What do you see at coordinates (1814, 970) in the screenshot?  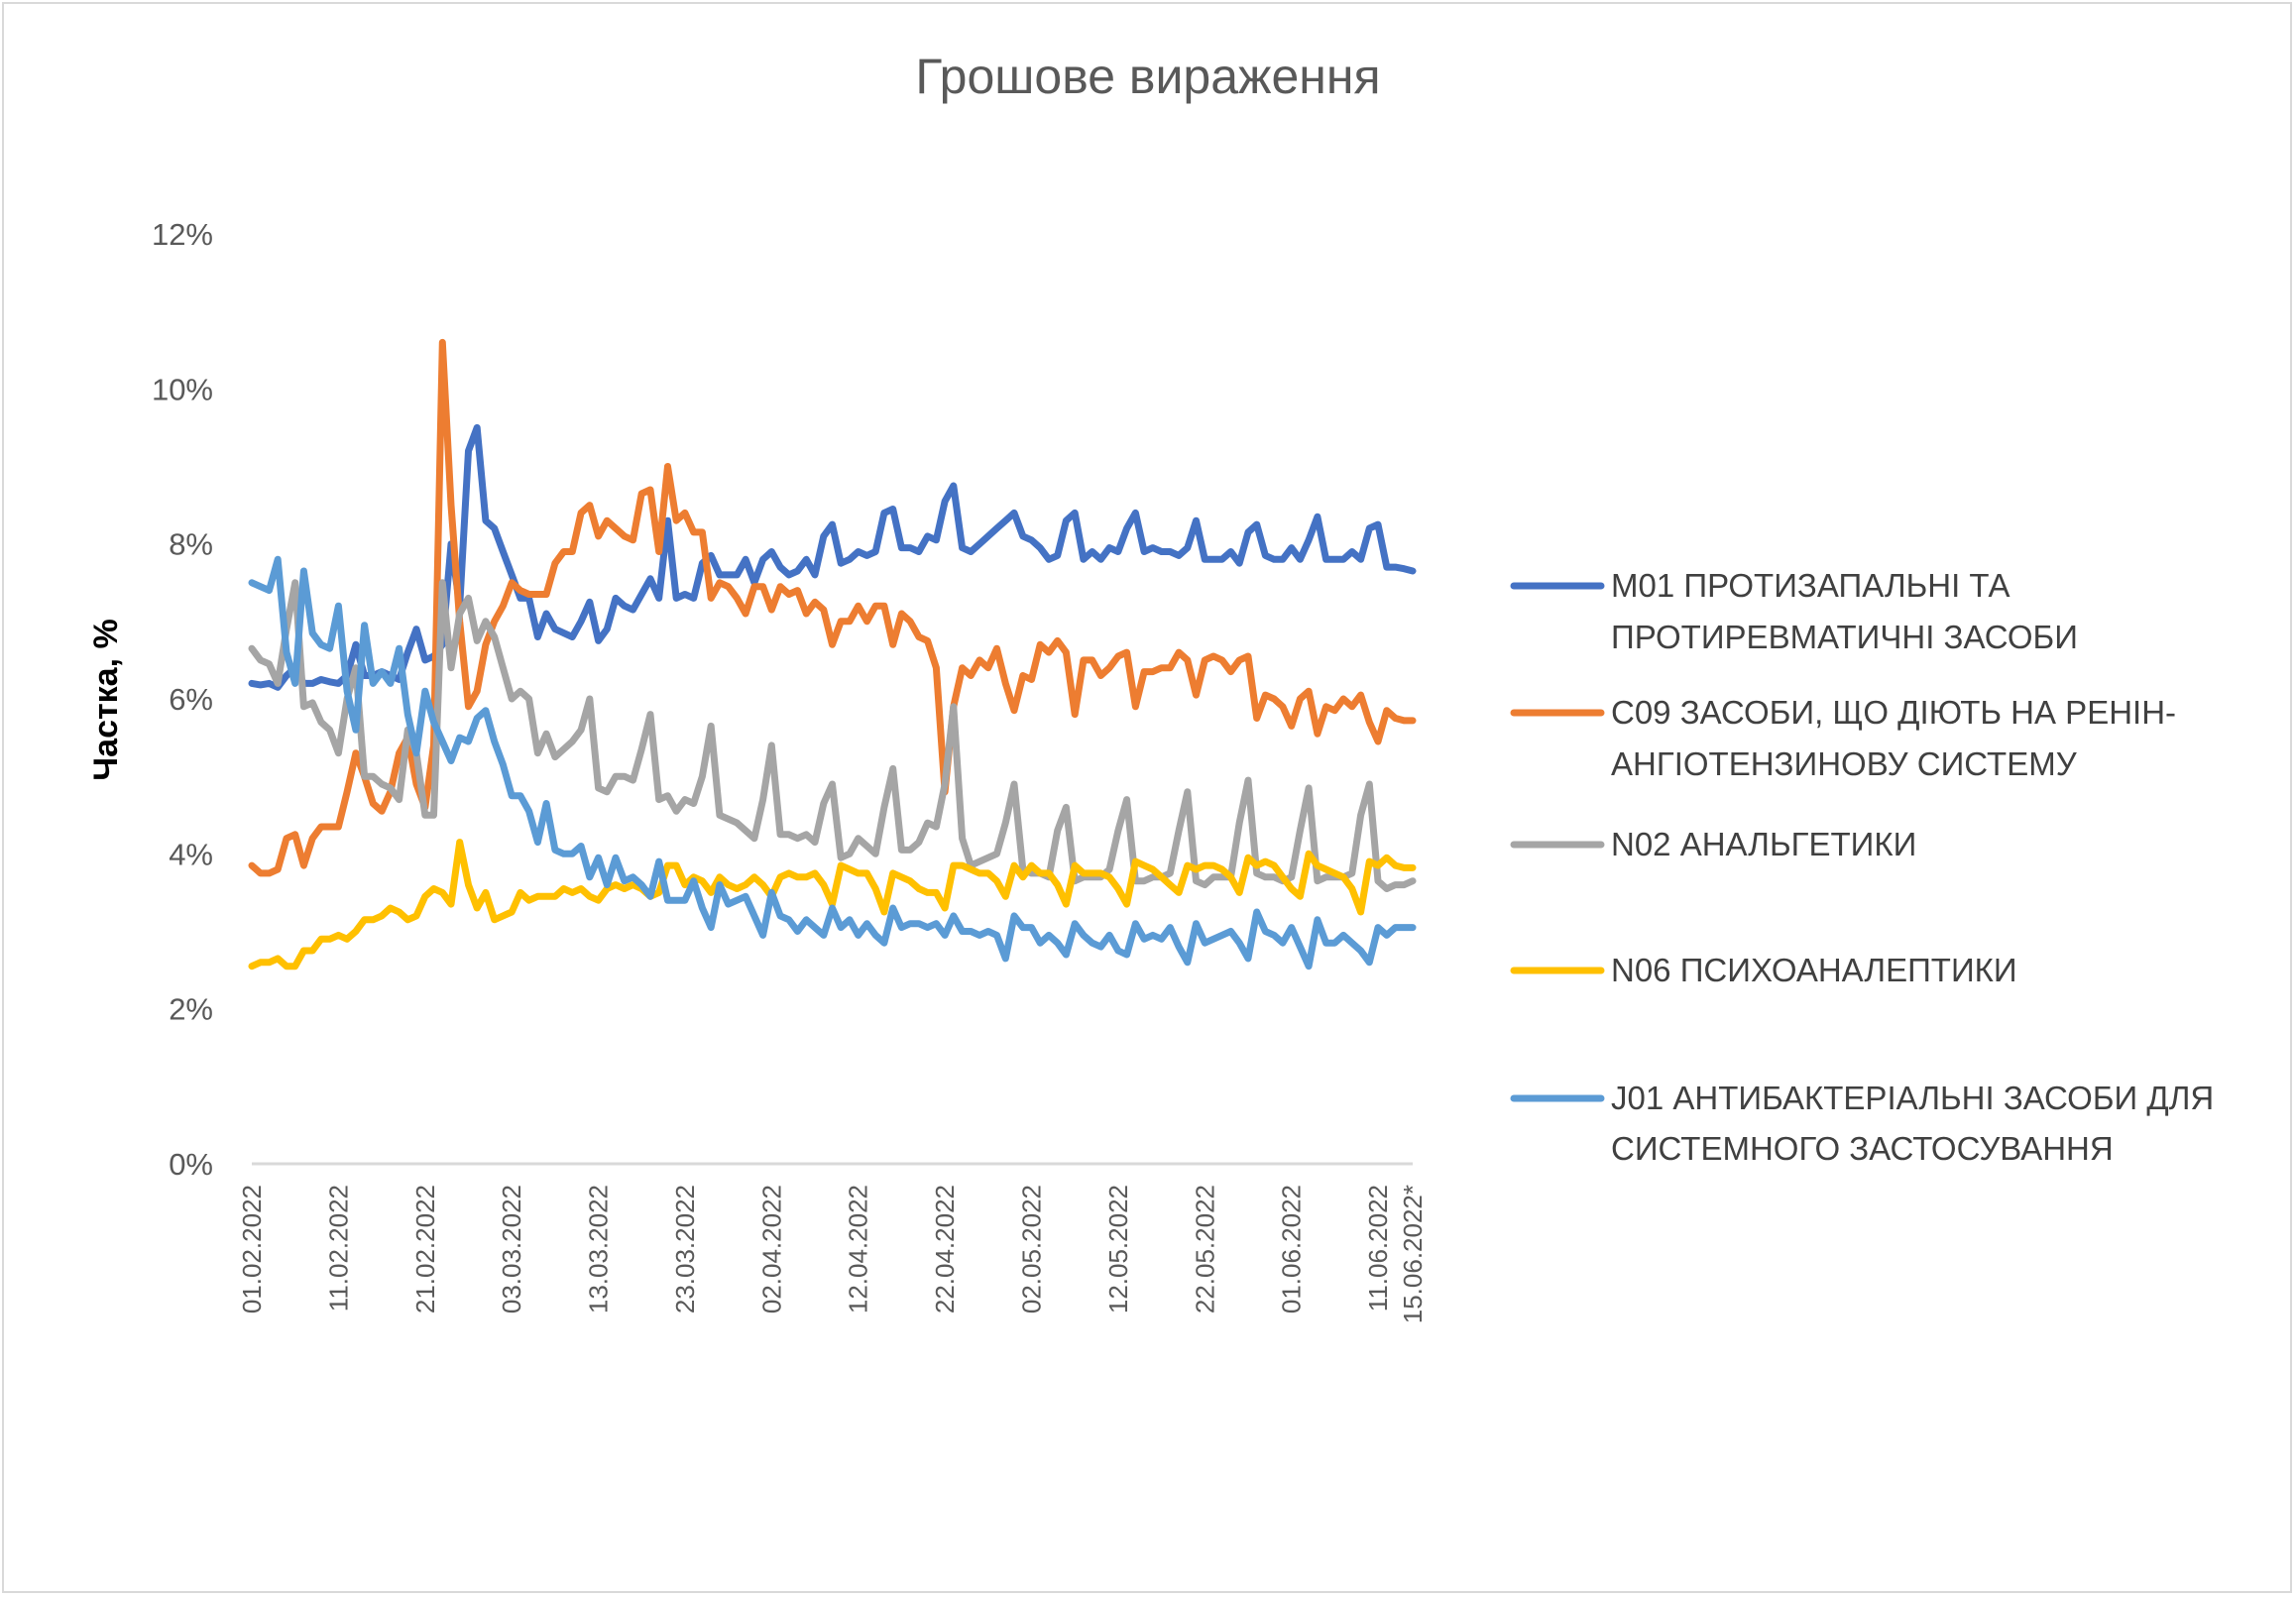 I see `legend-label: N06 ПСИХОАНАЛЕПТИКИ` at bounding box center [1814, 970].